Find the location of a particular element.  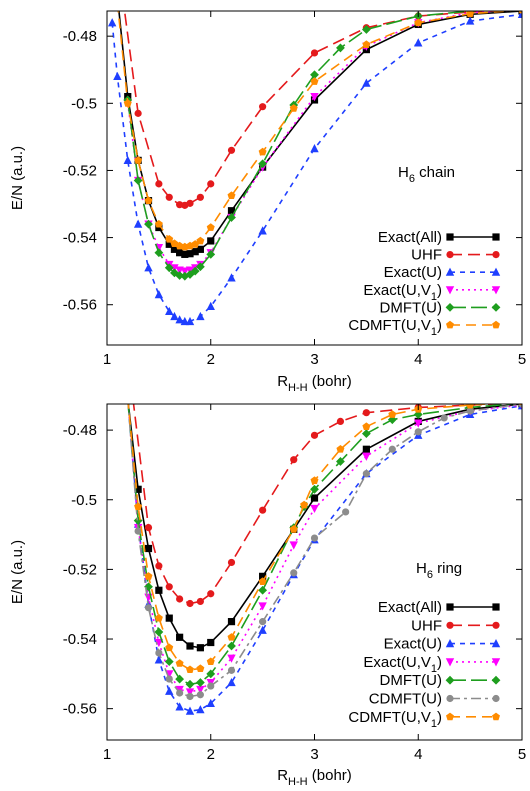

x-axis-label: RH-H (bohr) is located at coordinates (314, 777).